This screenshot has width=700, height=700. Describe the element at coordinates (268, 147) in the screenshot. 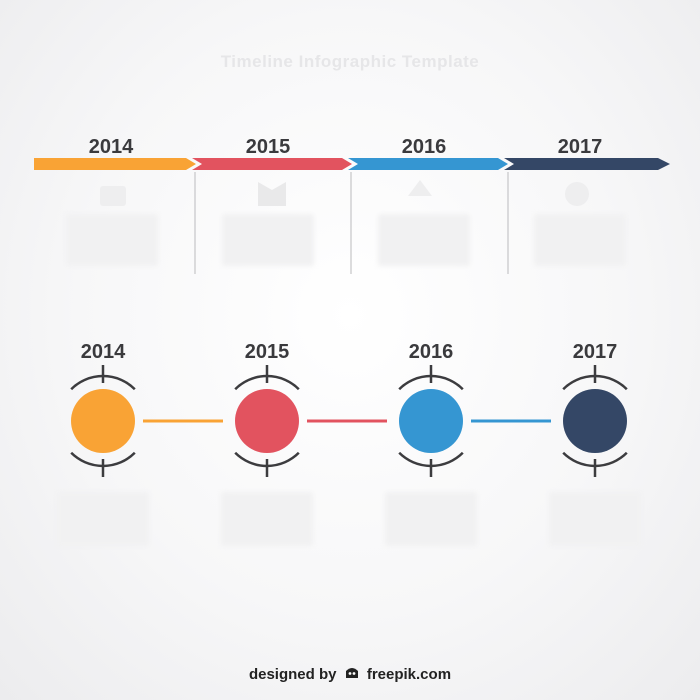

I see `top-year-2015: 2015` at that location.